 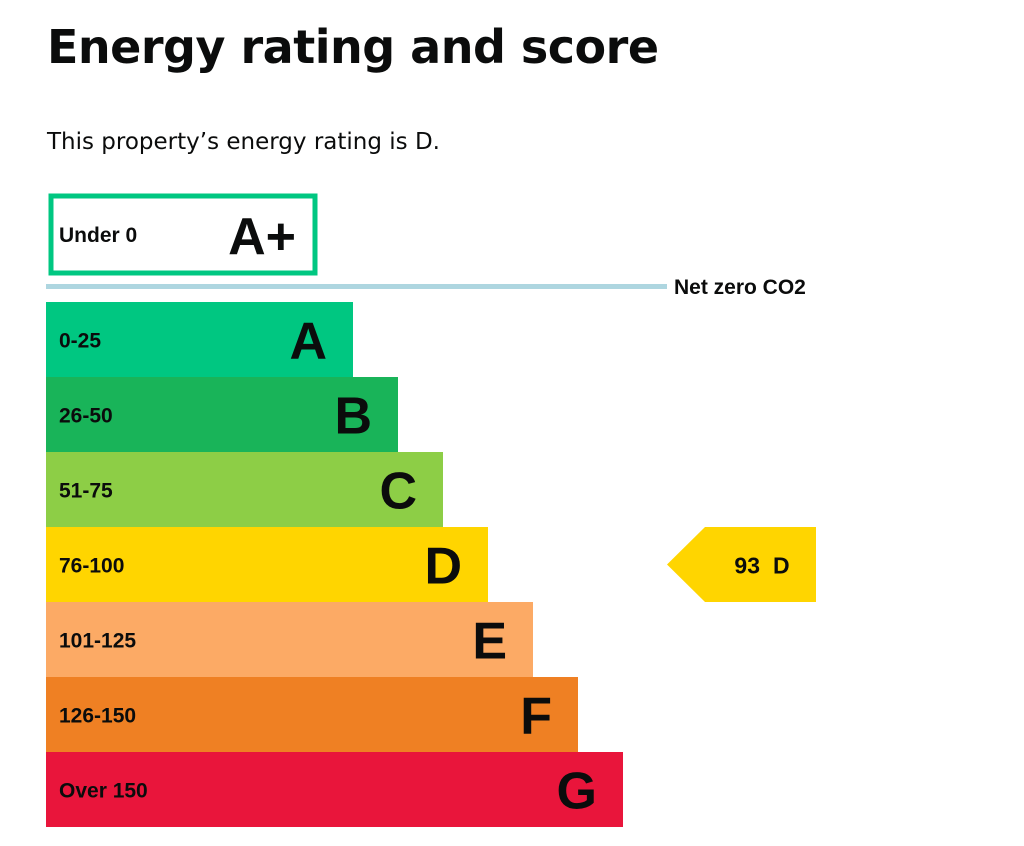 What do you see at coordinates (308, 342) in the screenshot?
I see `band-letter-a: A` at bounding box center [308, 342].